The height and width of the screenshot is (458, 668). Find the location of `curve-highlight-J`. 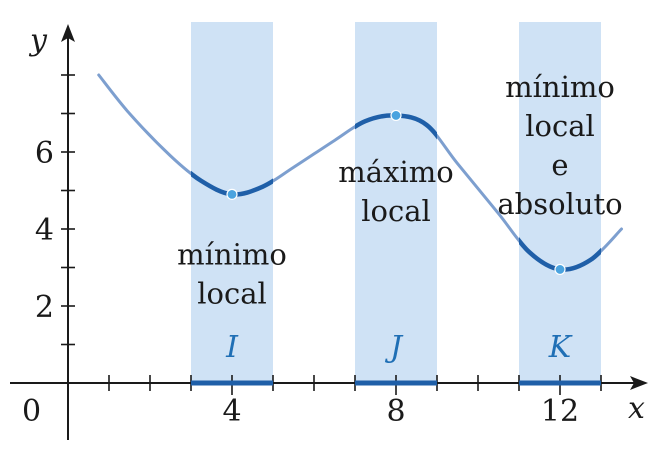

curve-highlight-J is located at coordinates (396, 126).